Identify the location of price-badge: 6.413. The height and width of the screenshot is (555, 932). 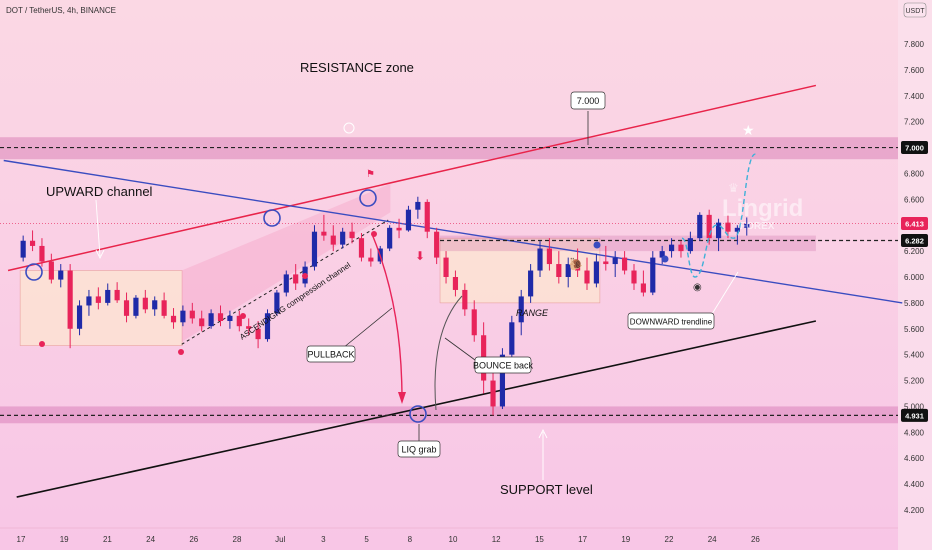
(914, 224).